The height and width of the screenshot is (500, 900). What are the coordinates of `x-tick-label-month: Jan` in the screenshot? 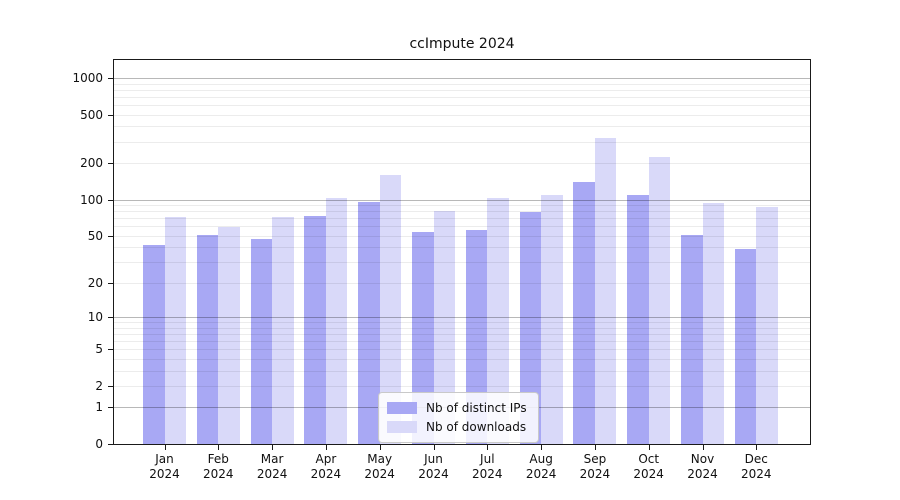 It's located at (164, 459).